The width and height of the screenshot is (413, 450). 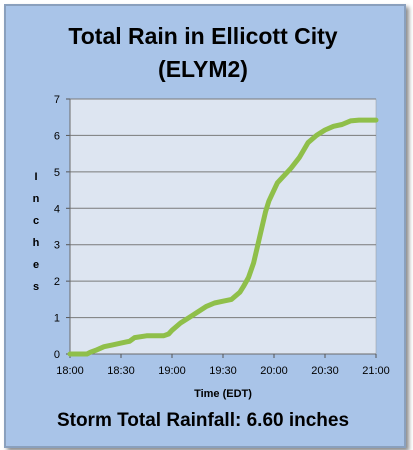 I want to click on storm-total-footer: Storm Total Rainfall: 6.60 inches, so click(x=203, y=420).